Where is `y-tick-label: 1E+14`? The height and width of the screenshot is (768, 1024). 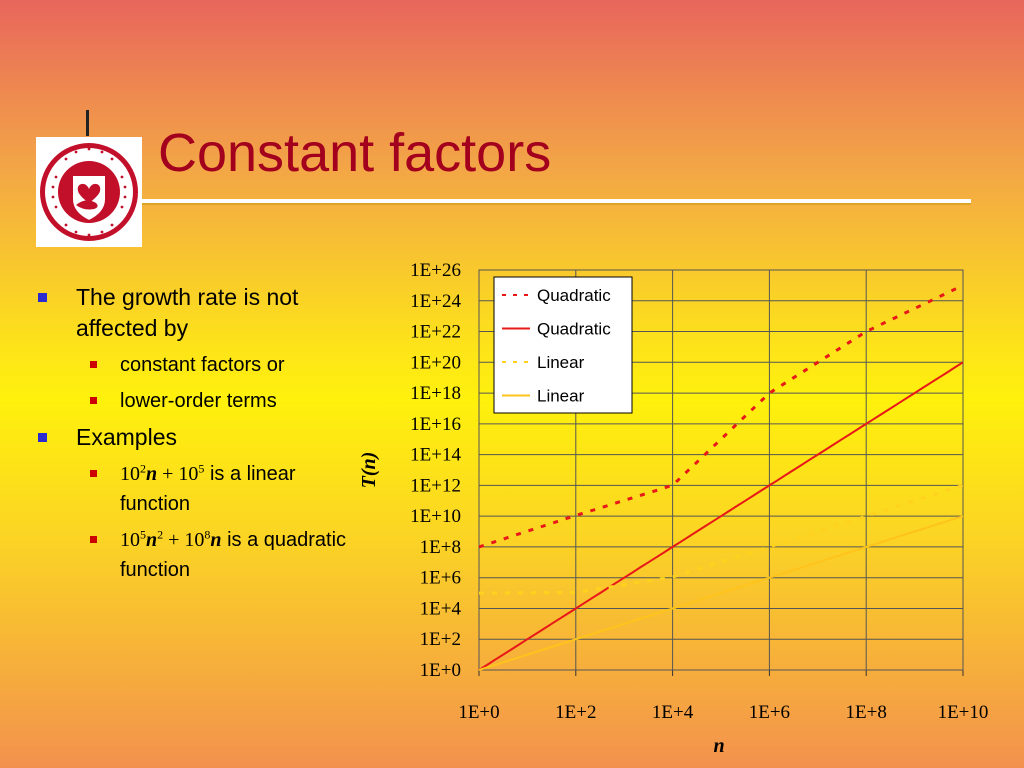 y-tick-label: 1E+14 is located at coordinates (435, 455).